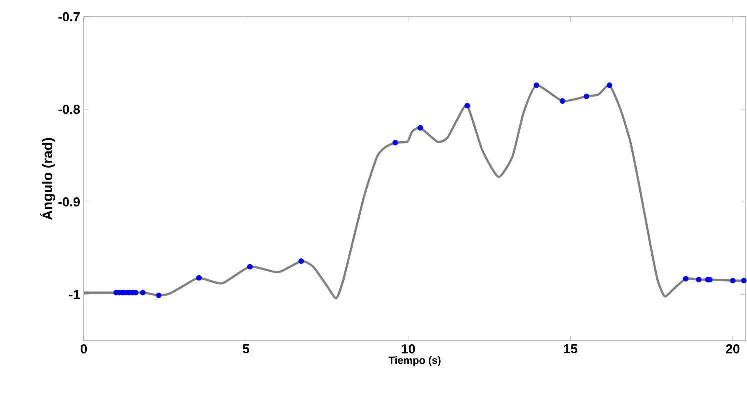  What do you see at coordinates (69, 109) in the screenshot?
I see `y-tick-label: -0.8` at bounding box center [69, 109].